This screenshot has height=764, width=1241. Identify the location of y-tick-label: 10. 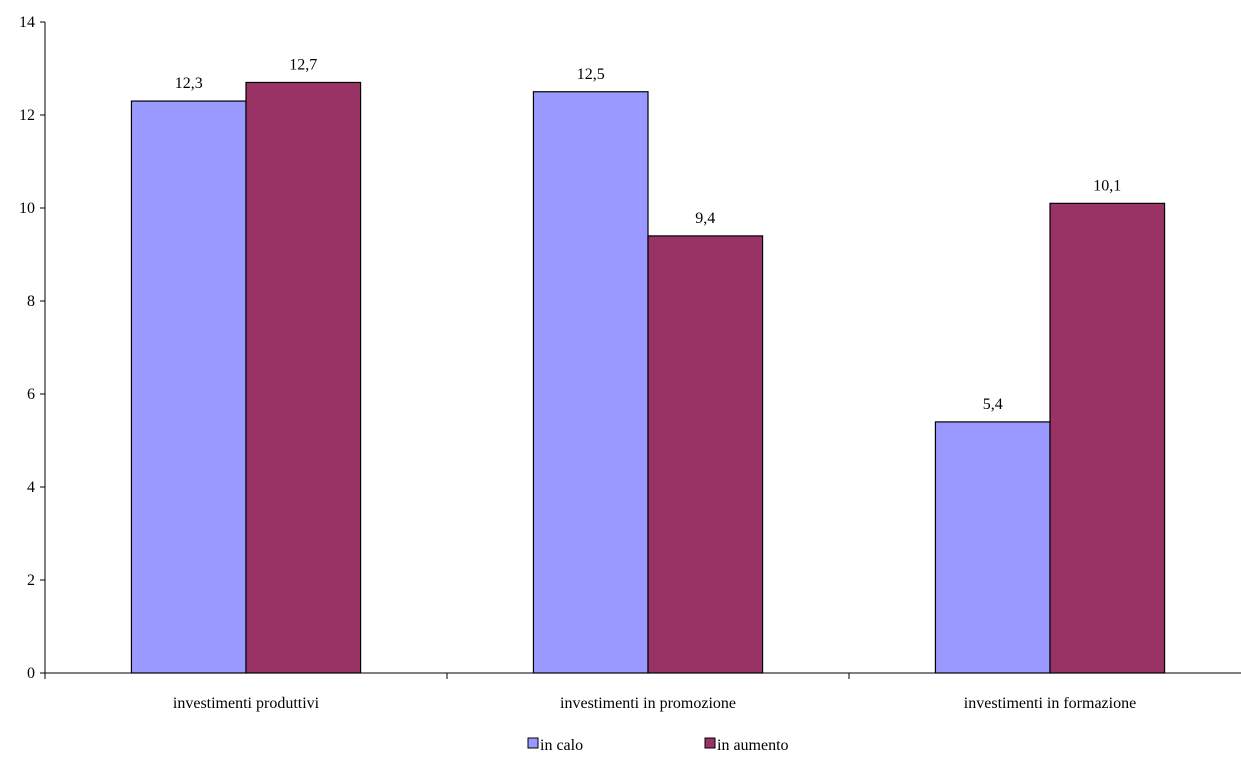
(27, 208).